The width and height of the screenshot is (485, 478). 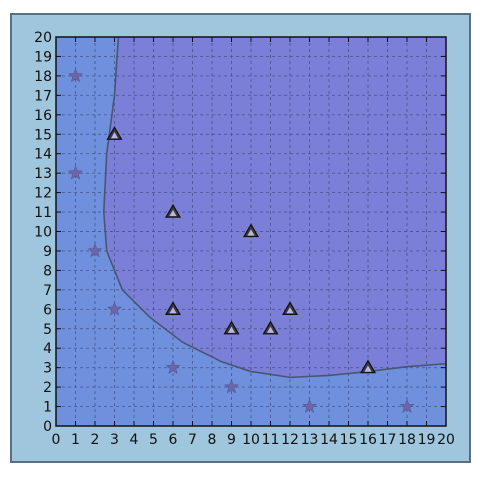 I want to click on x-tick-label: 12, so click(x=290, y=440).